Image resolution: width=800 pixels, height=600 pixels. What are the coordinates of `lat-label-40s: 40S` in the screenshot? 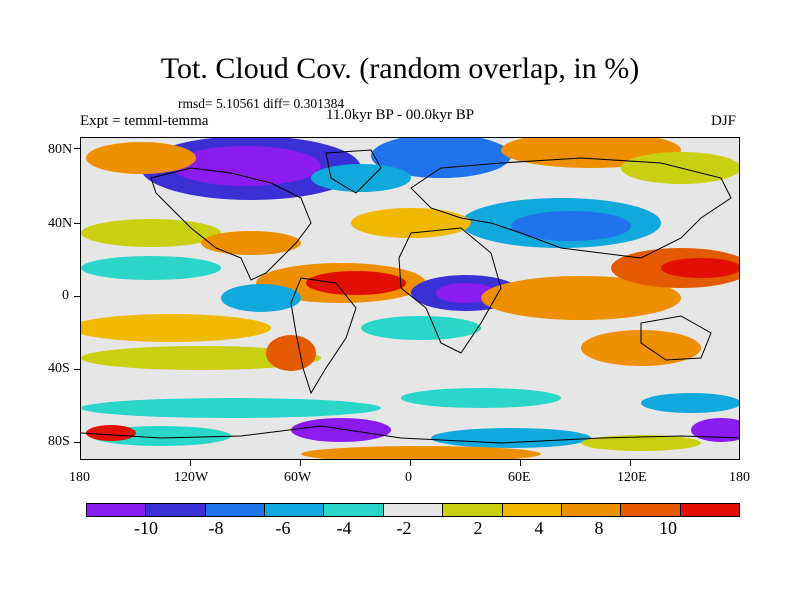 It's located at (59, 368).